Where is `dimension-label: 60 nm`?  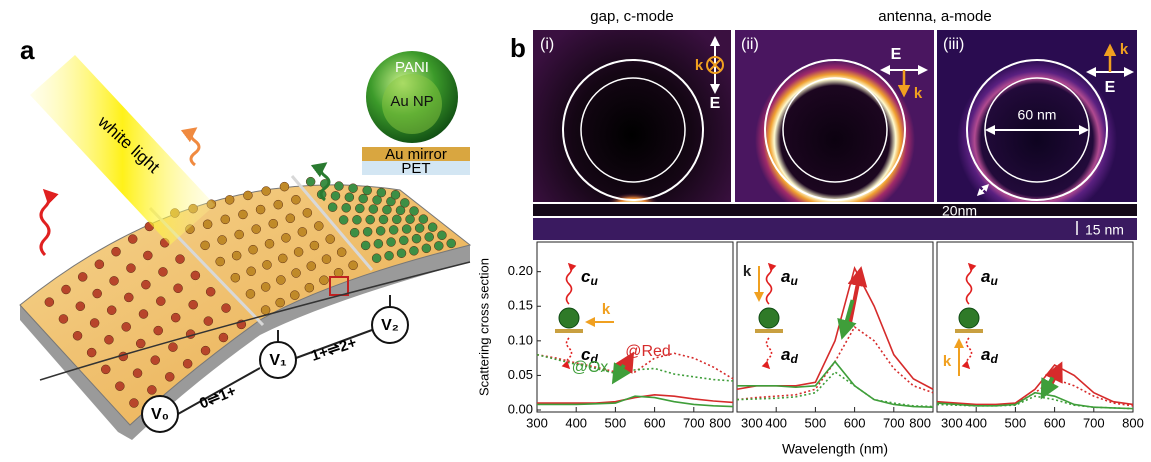
dimension-label: 60 nm is located at coordinates (1037, 115).